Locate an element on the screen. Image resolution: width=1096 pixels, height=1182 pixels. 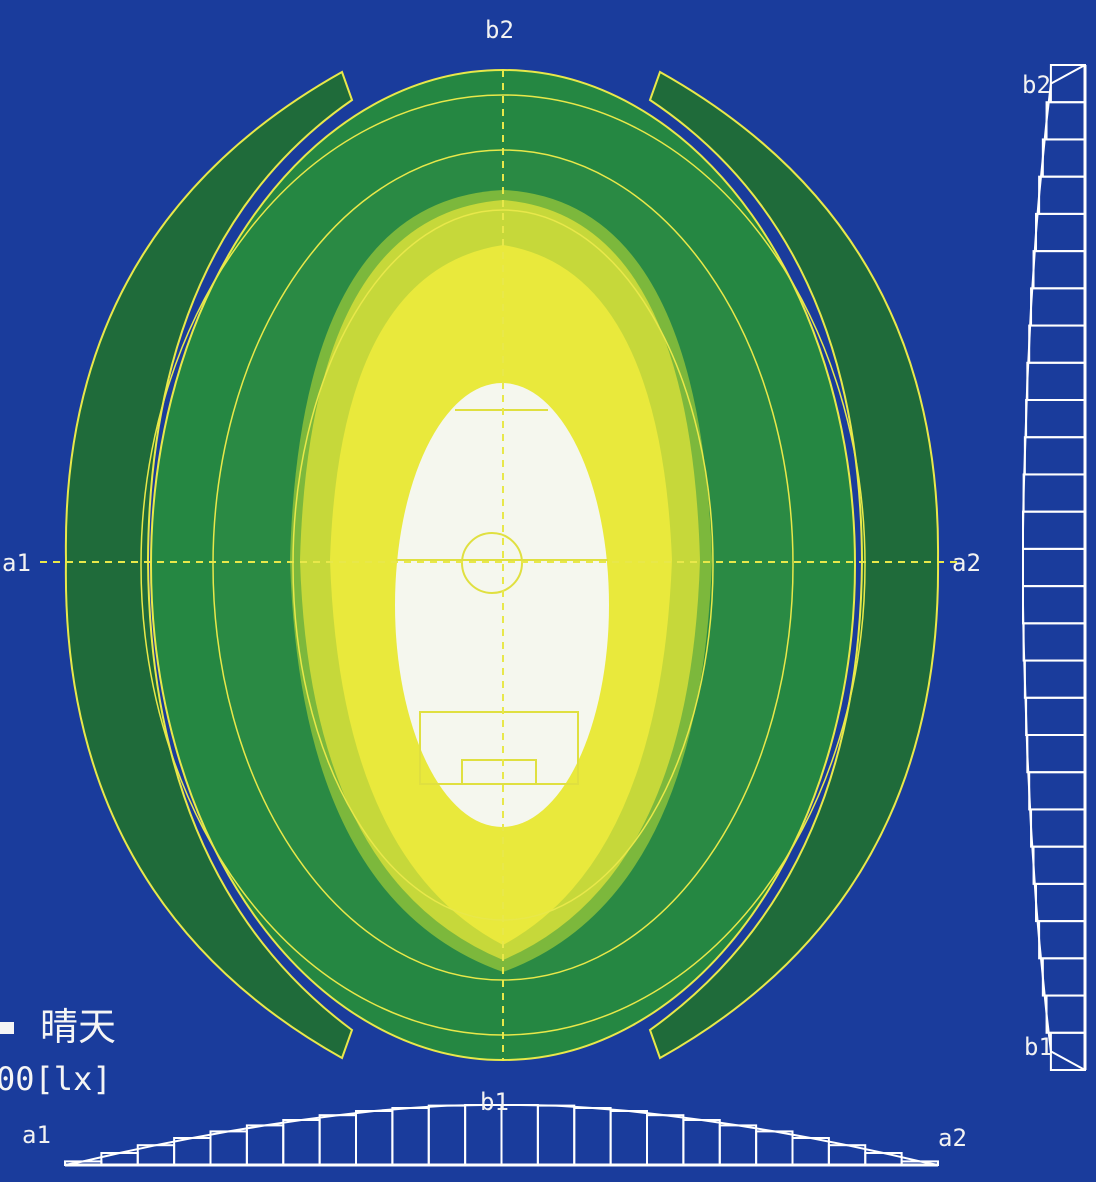
caption-unit: 00[lx] is located at coordinates (56, 1079).